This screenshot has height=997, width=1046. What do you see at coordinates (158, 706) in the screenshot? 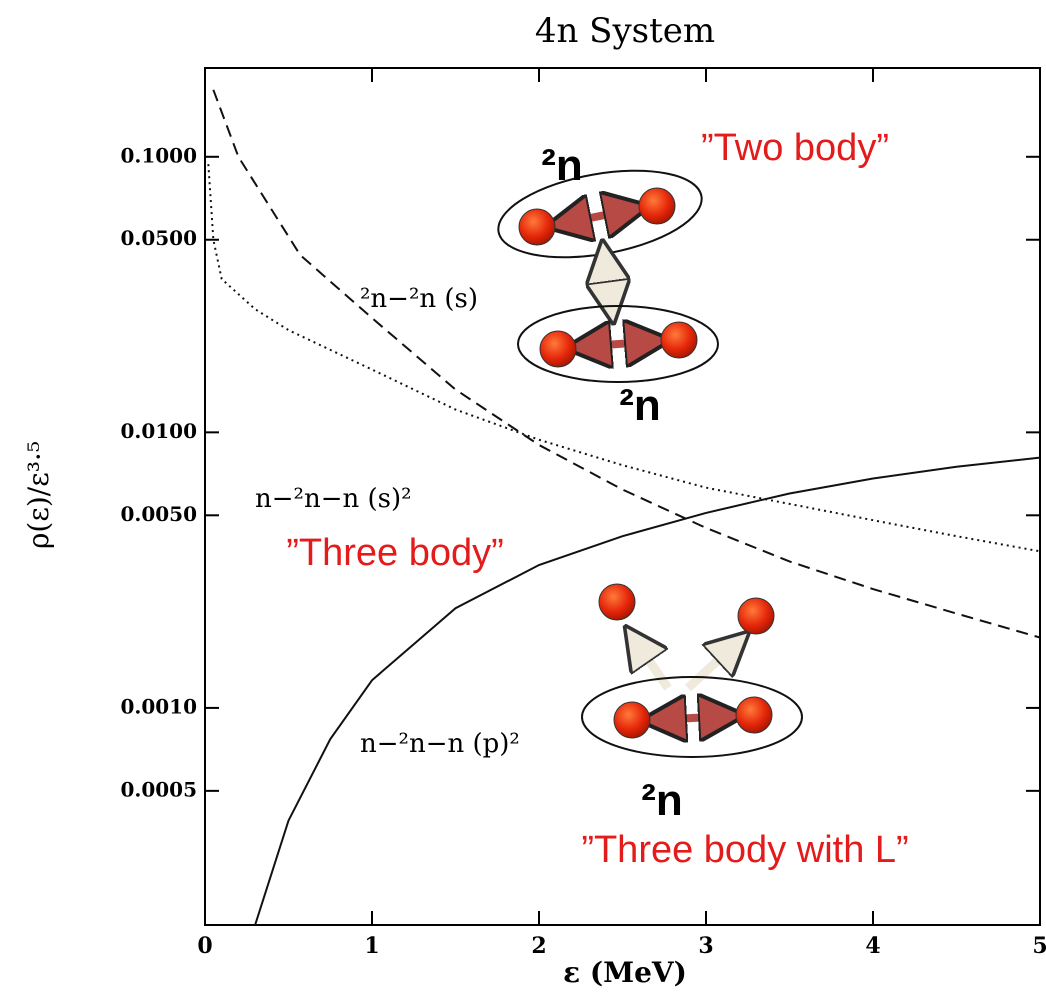
I see `y-tick-label: 0.0010` at bounding box center [158, 706].